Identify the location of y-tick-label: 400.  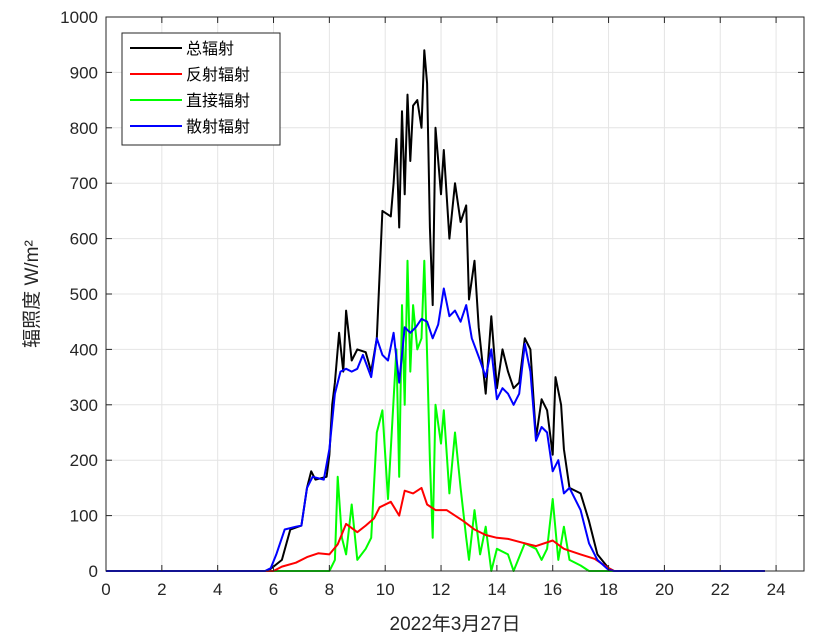
(84, 349).